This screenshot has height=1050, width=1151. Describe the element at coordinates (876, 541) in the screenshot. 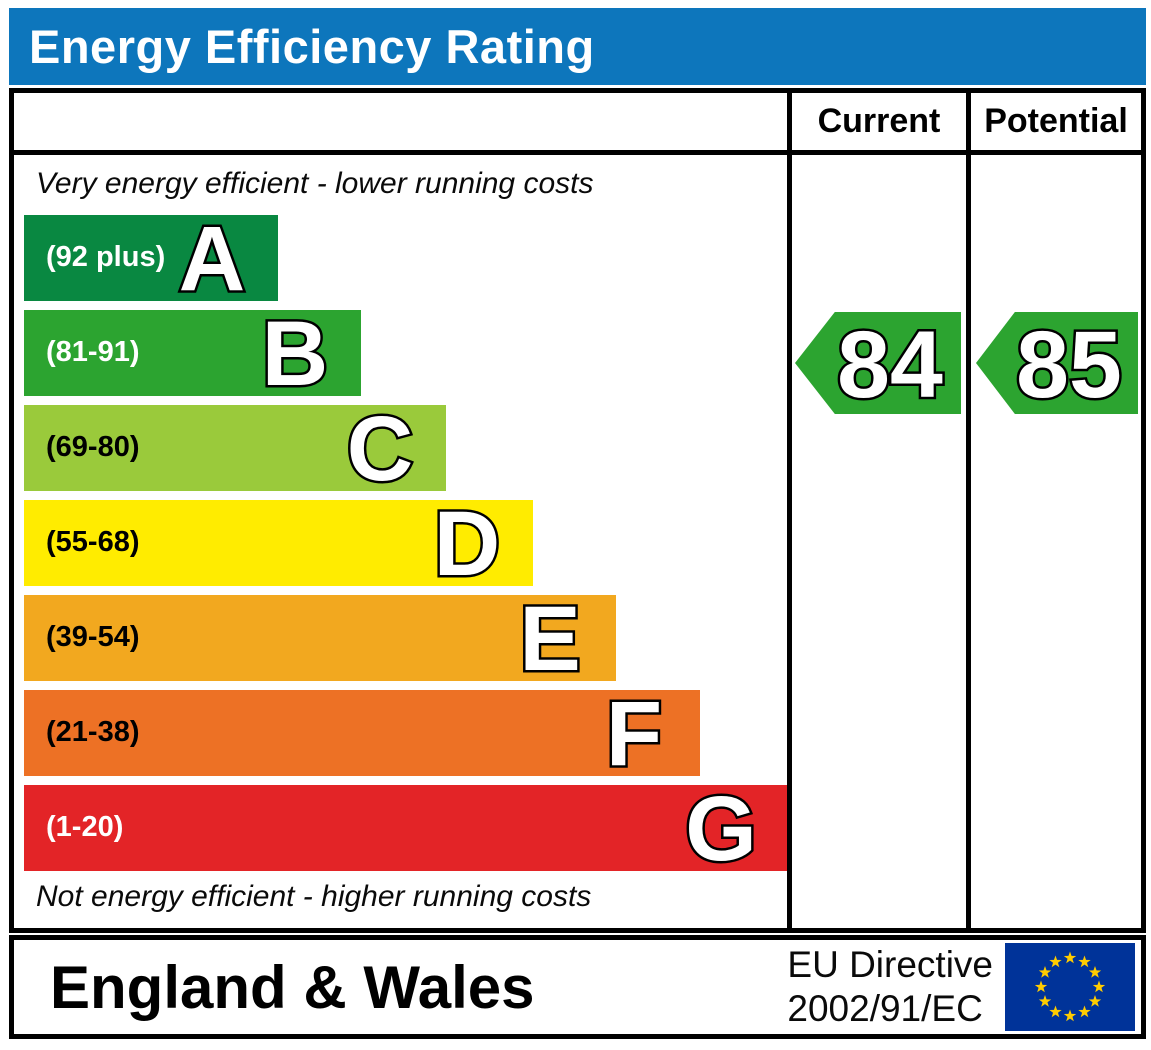

I see `current-value-cell: 84` at that location.